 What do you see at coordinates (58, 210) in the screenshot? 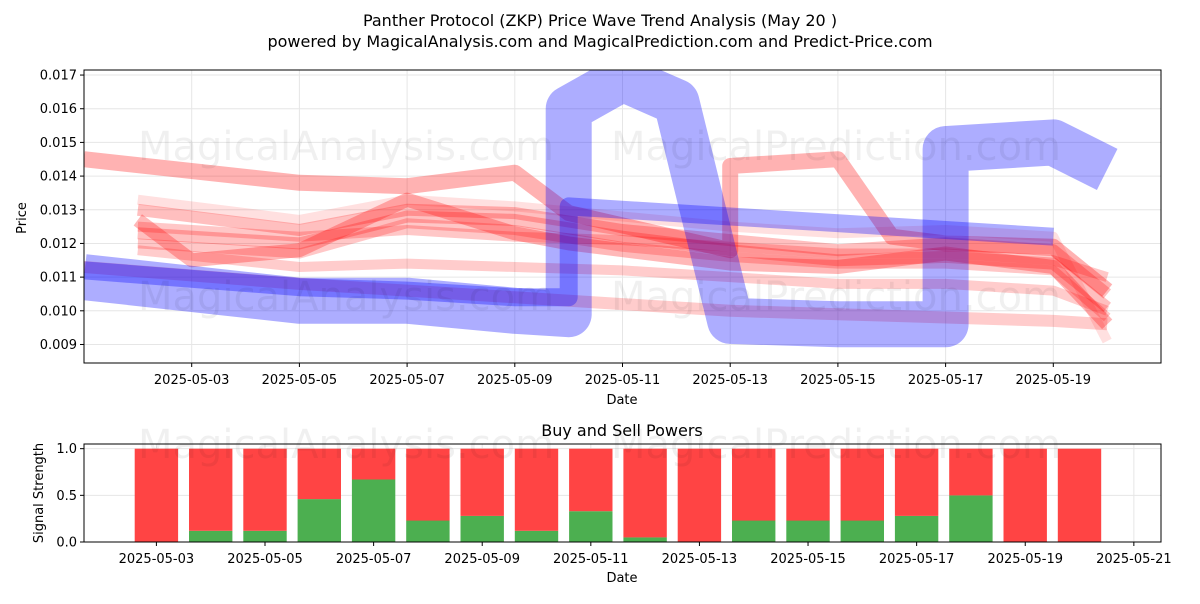
I see `price-ytick-label: 0.013` at bounding box center [58, 210].